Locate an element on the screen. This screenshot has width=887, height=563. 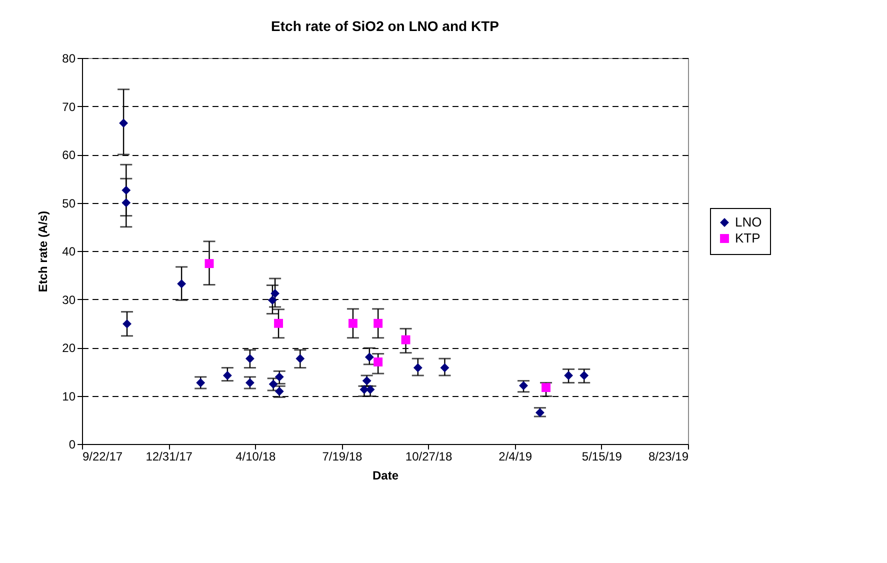
legend-label: LNO is located at coordinates (748, 222).